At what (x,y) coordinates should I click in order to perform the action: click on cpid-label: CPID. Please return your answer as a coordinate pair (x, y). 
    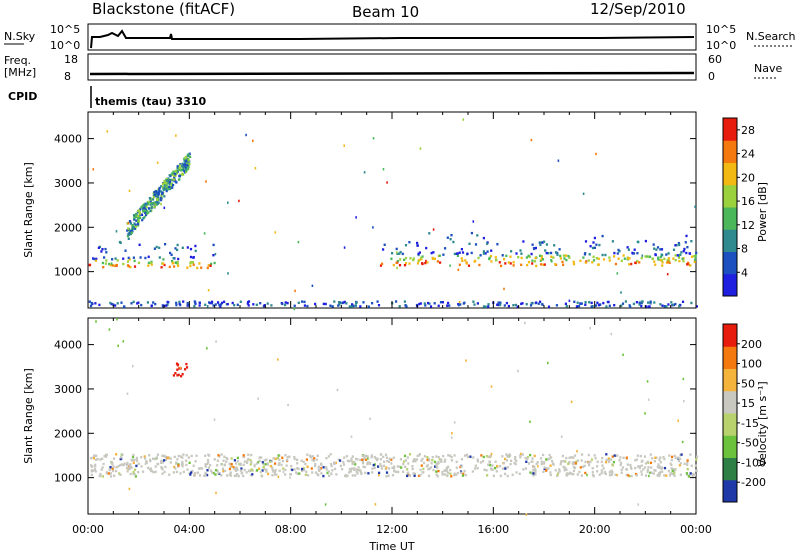
    Looking at the image, I should click on (22, 96).